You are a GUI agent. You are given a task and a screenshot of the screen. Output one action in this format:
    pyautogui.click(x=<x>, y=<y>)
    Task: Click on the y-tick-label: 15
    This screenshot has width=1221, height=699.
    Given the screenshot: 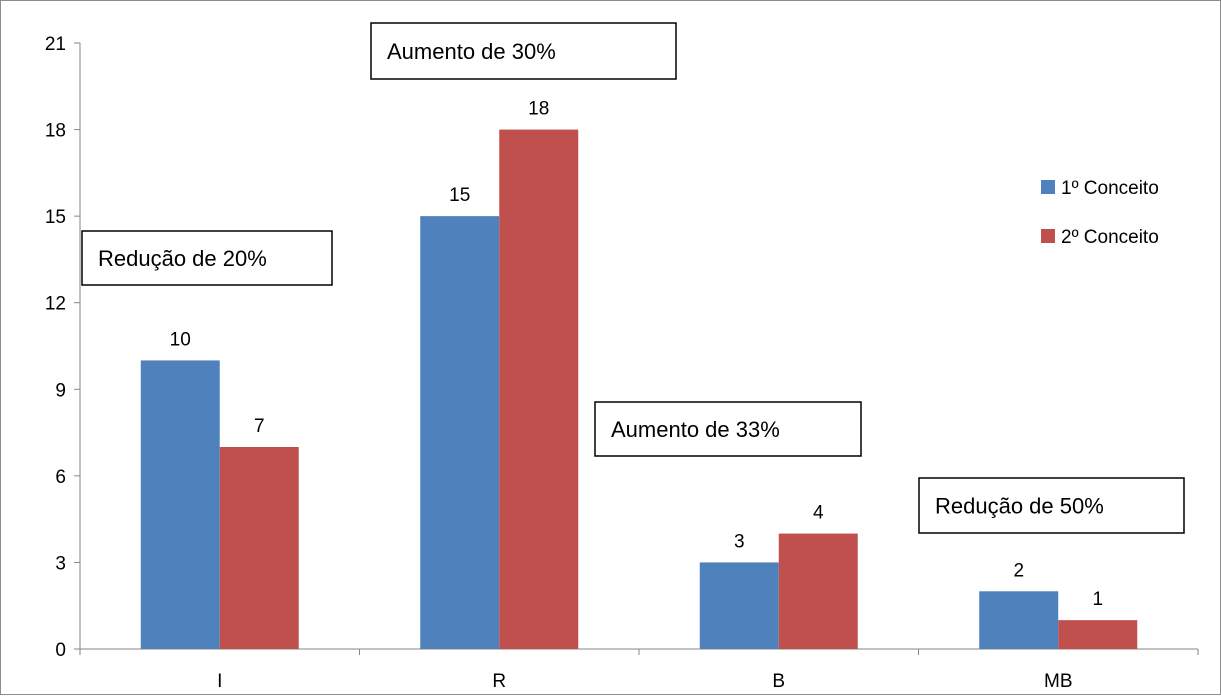 What is the action you would take?
    pyautogui.click(x=55, y=217)
    